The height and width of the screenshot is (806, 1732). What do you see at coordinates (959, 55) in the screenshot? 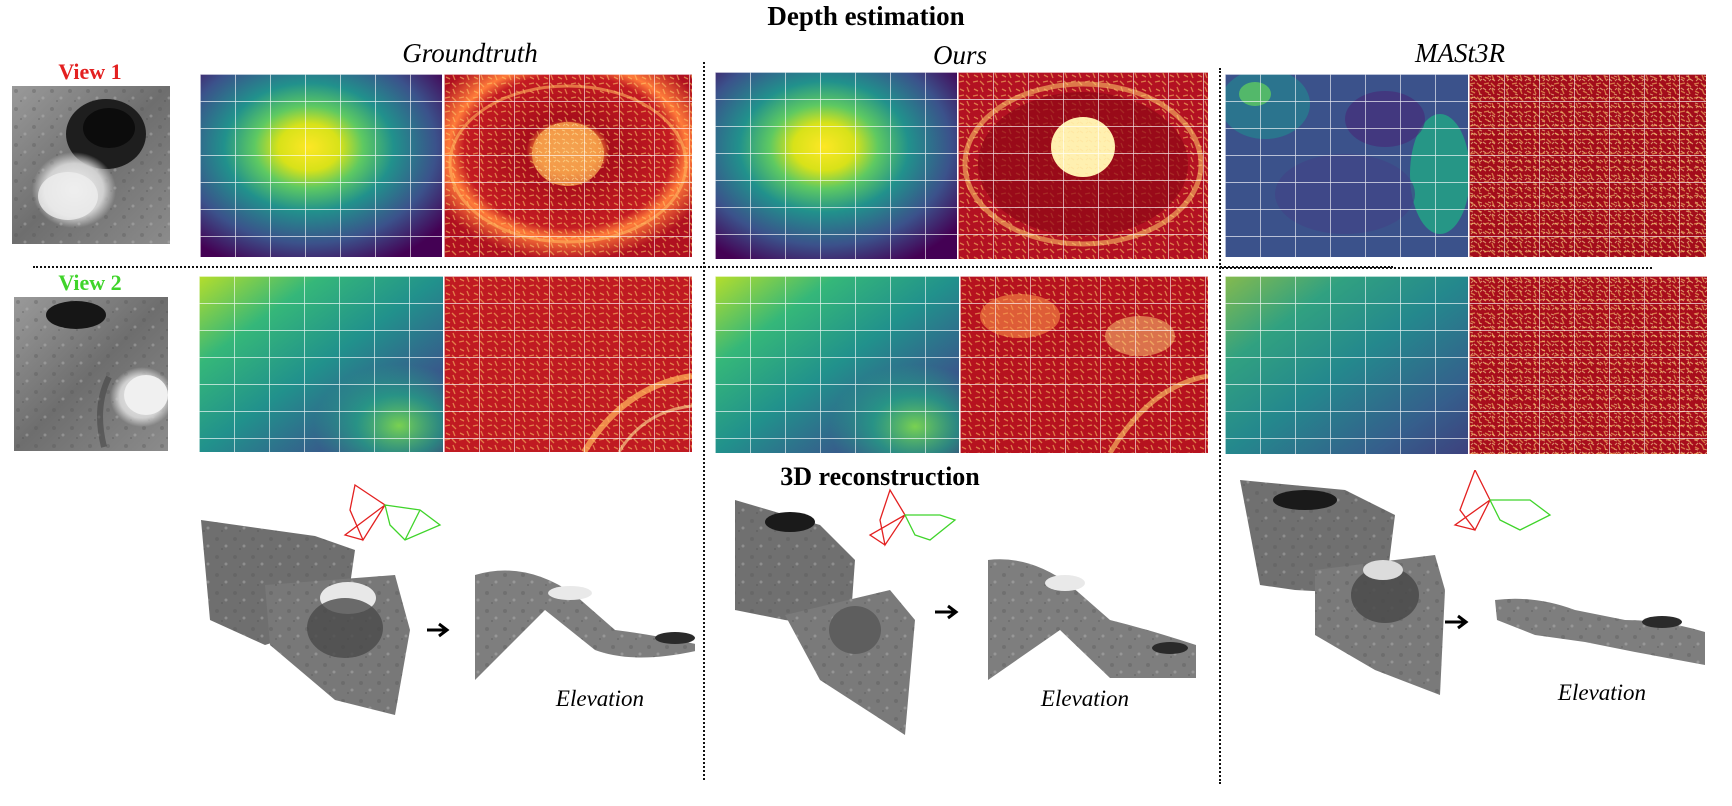
I see `method-label-ours: Ours` at bounding box center [959, 55].